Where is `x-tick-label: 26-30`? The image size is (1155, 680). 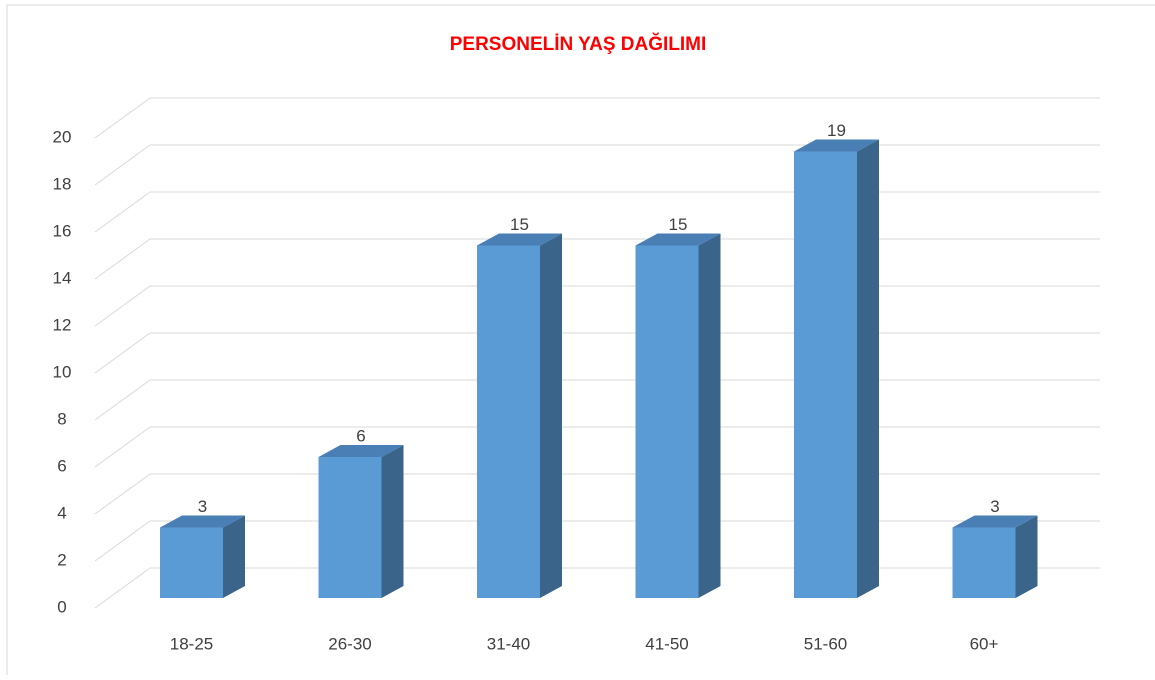 x-tick-label: 26-30 is located at coordinates (349, 643).